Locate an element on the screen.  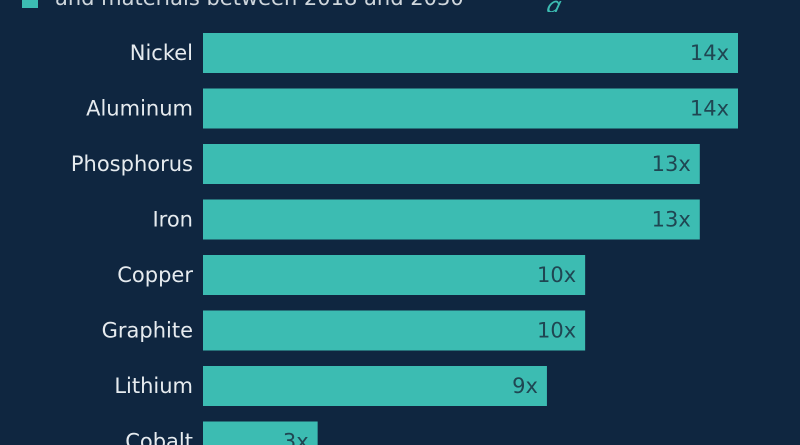
chart-header: and materials between 2018 and 2030 ℊ is located at coordinates (400, 6).